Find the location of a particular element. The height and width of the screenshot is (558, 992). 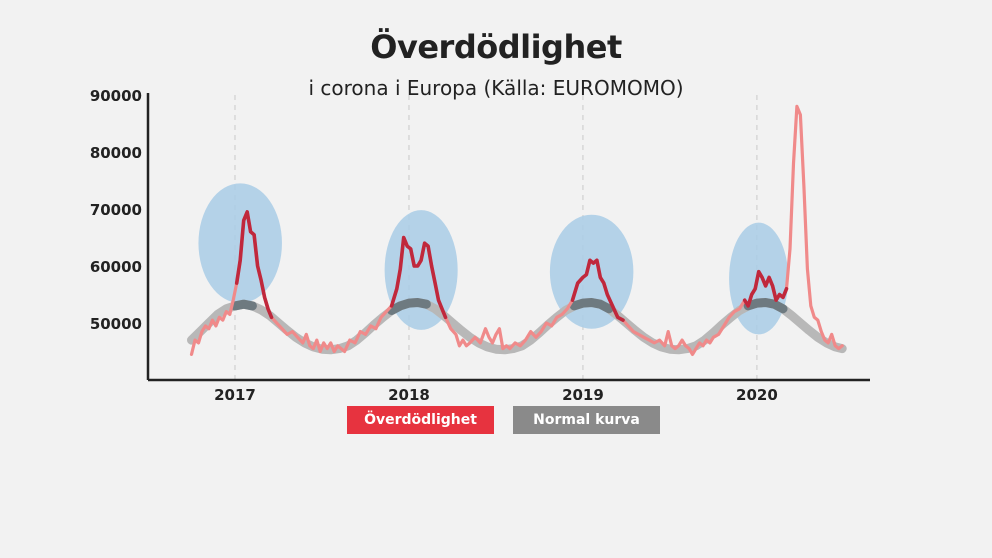

legend-item-overdodlighet: Överdödlighet is located at coordinates (420, 420).